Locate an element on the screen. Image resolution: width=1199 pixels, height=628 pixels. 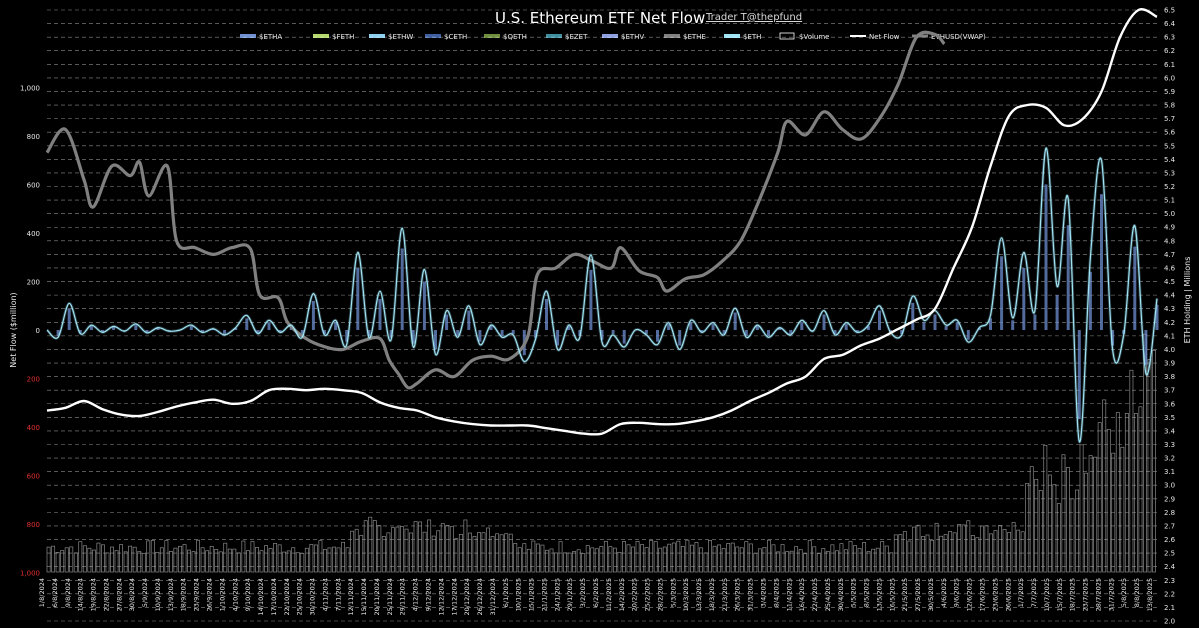
credit-link: Trader T@thepfund is located at coordinates (753, 17).